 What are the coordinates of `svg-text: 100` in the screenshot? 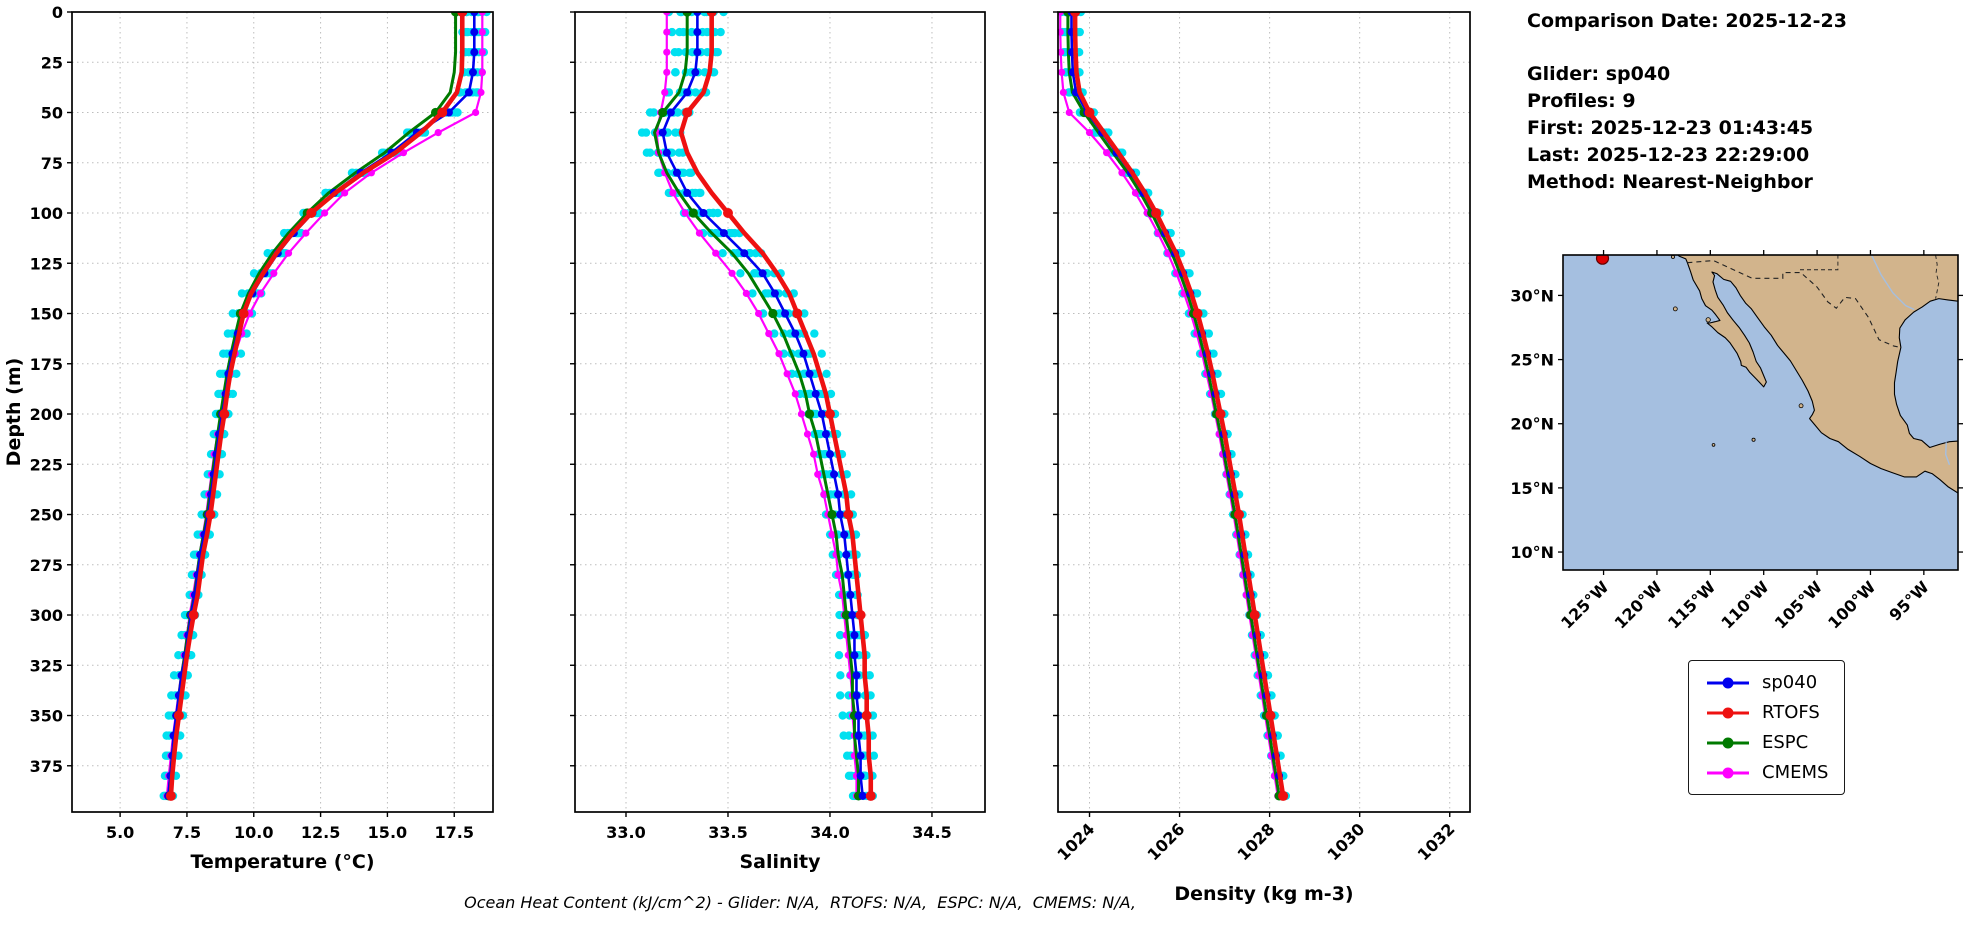 It's located at (46, 213).